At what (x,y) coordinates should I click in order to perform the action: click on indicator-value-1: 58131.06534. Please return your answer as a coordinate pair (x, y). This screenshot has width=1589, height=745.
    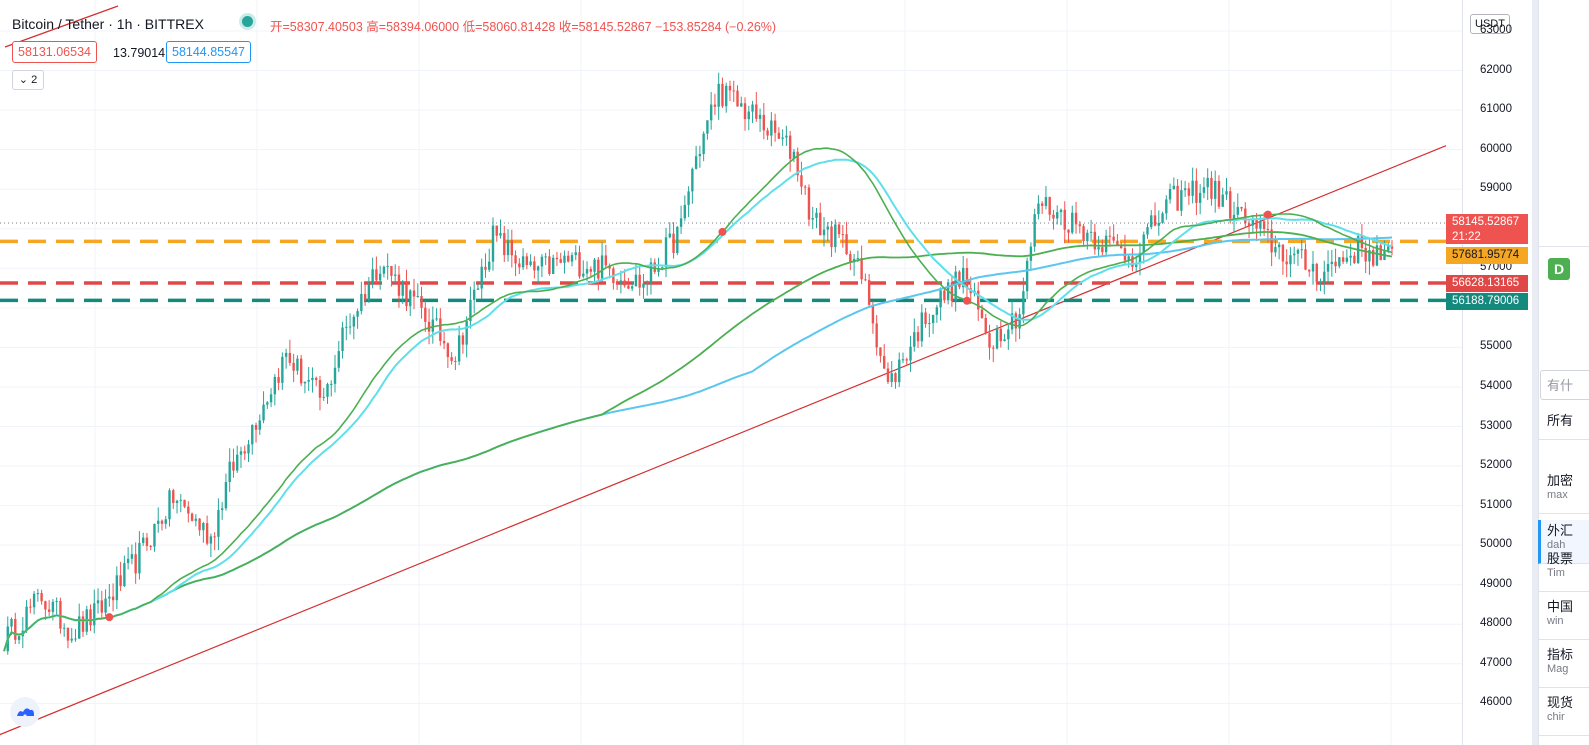
    Looking at the image, I should click on (54, 52).